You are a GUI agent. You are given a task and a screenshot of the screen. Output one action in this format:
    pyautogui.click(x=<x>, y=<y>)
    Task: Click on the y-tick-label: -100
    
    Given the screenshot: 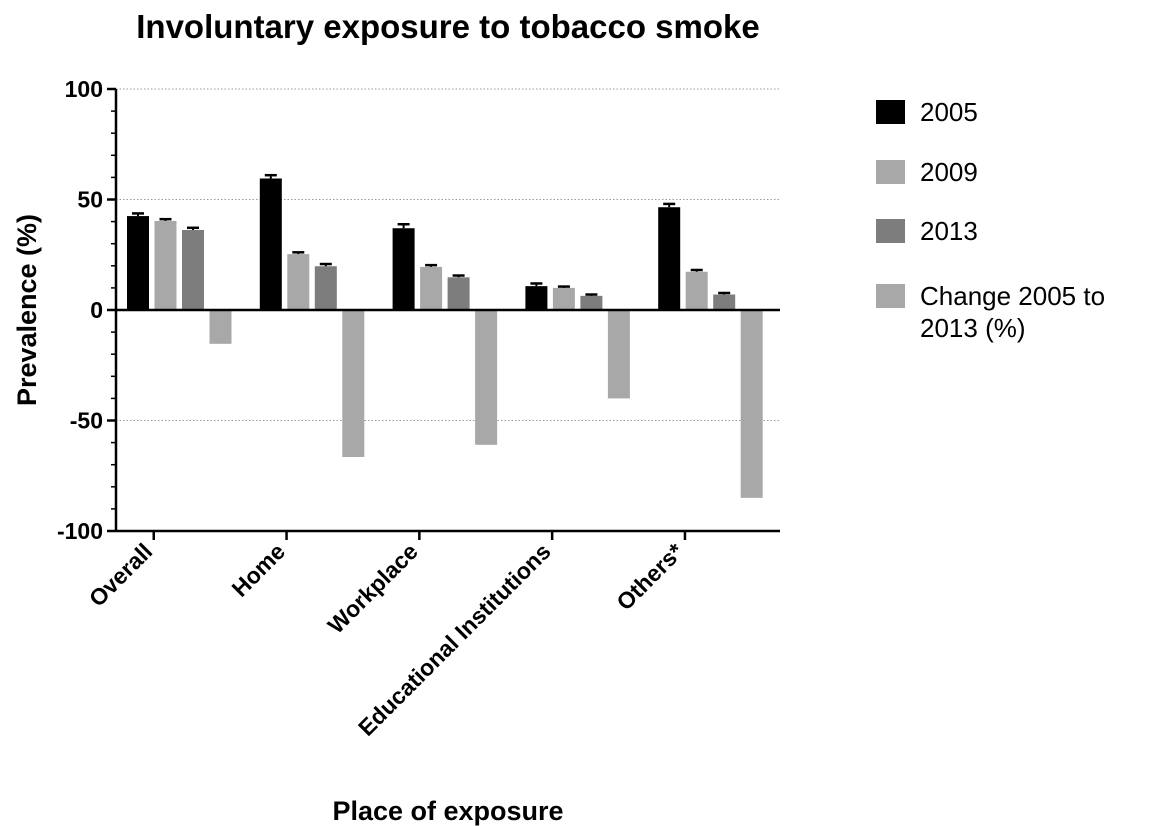 What is the action you would take?
    pyautogui.click(x=80, y=531)
    